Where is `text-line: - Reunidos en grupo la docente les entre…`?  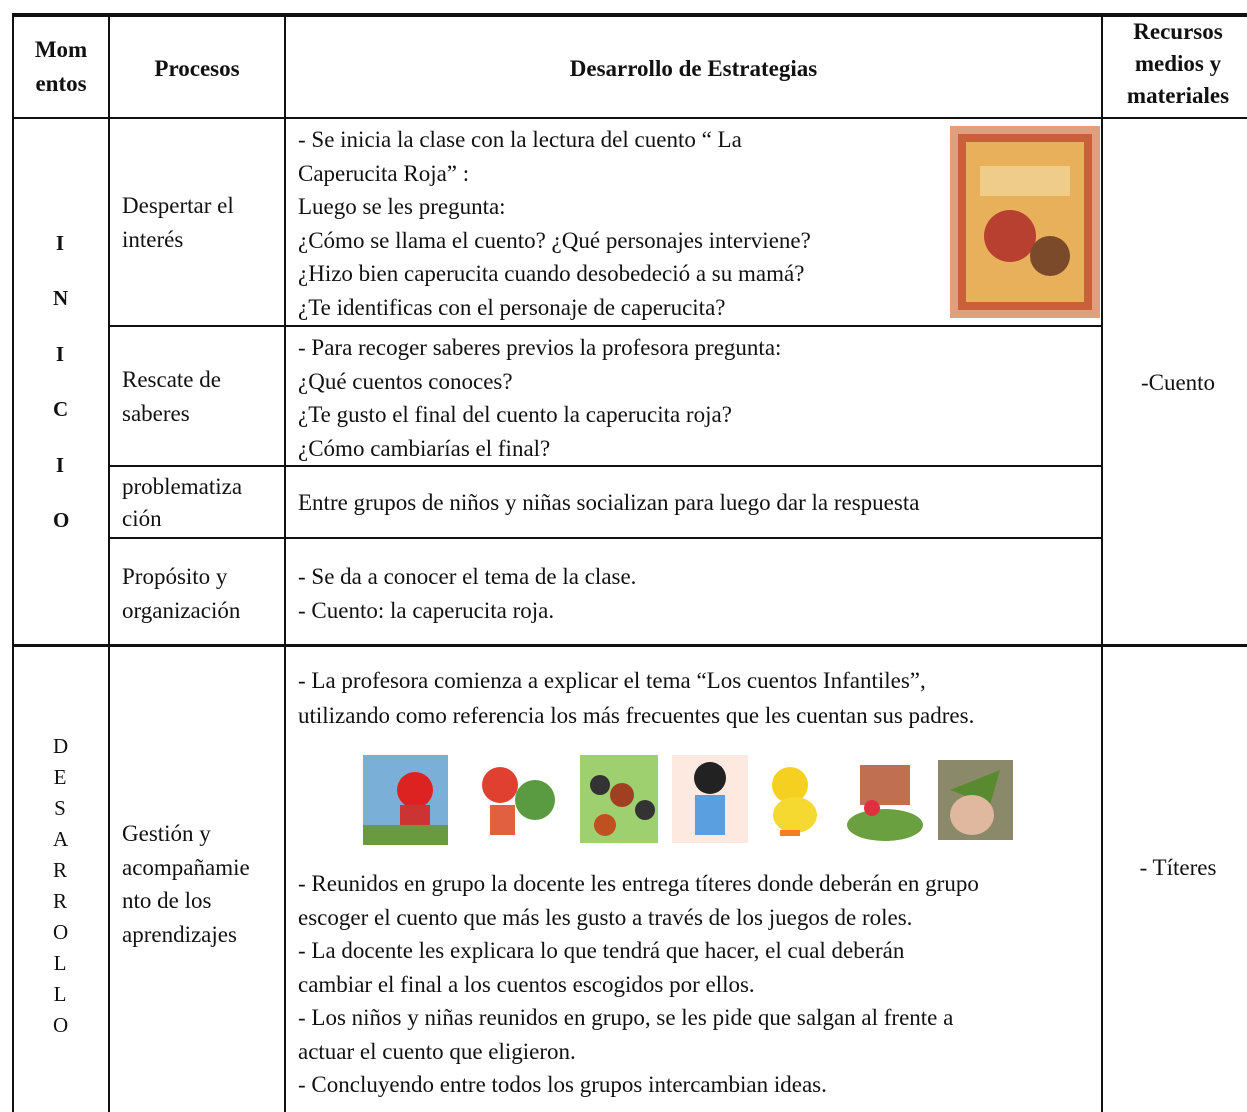
text-line: - Reunidos en grupo la docente les entre… is located at coordinates (638, 883).